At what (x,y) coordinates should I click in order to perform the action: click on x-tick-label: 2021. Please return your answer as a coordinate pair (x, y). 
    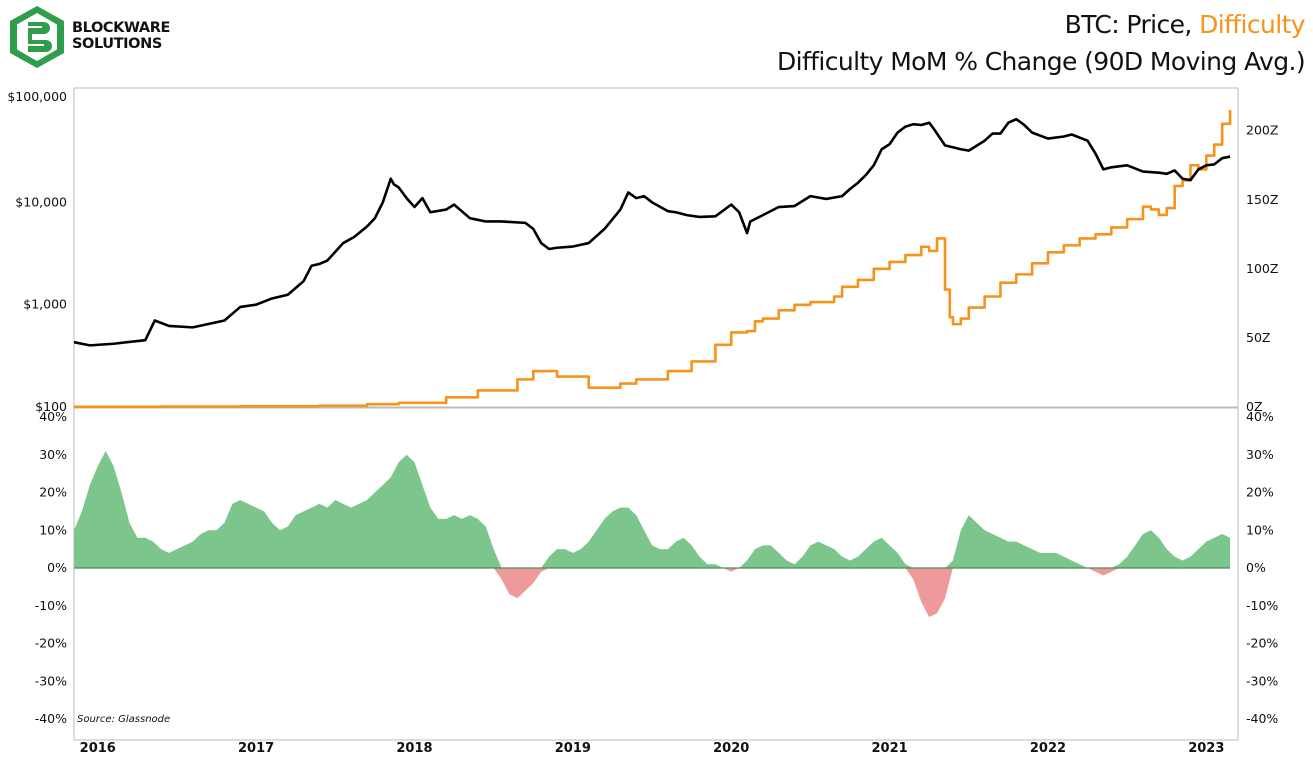
    Looking at the image, I should click on (889, 748).